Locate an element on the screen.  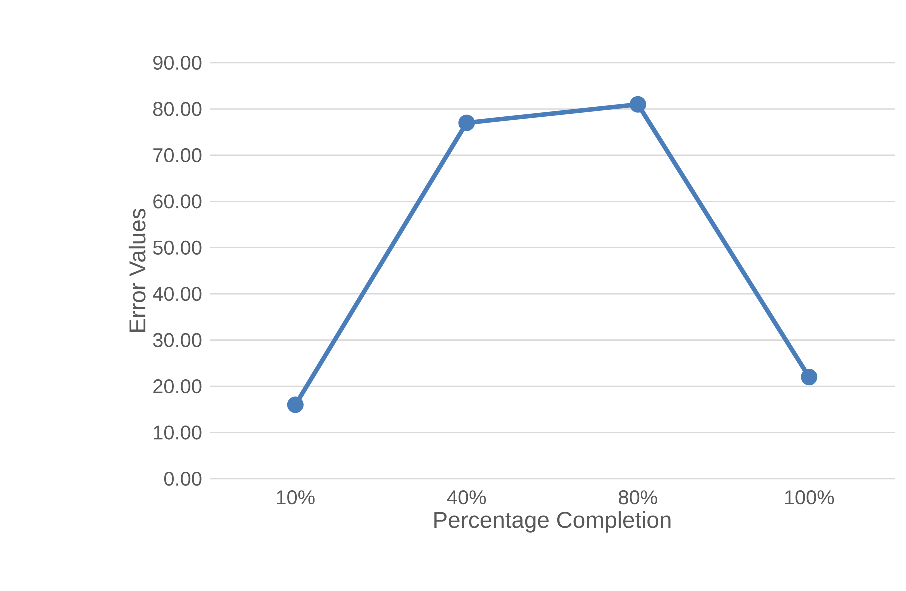
y-tick-label: 90.00 is located at coordinates (178, 63).